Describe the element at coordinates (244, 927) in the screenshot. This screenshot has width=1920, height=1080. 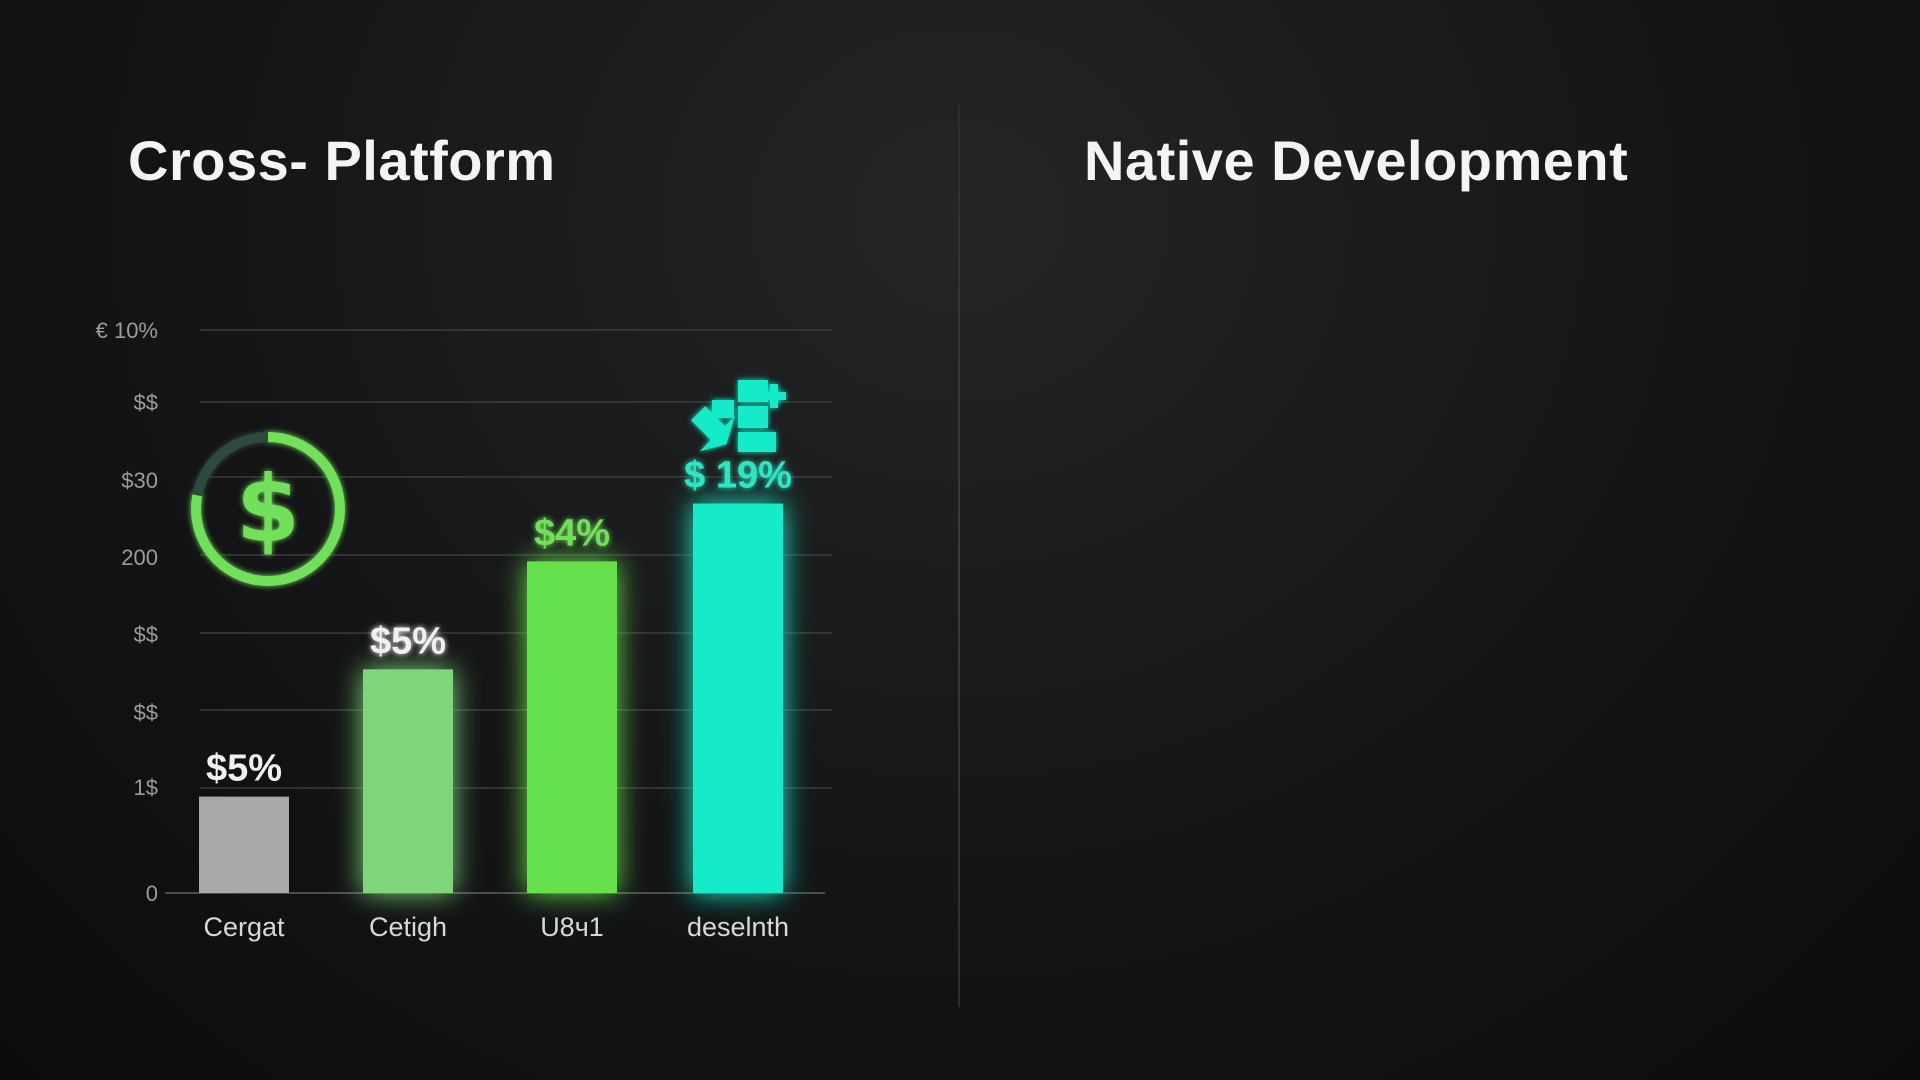
I see `x-tick-label: Cergat` at that location.